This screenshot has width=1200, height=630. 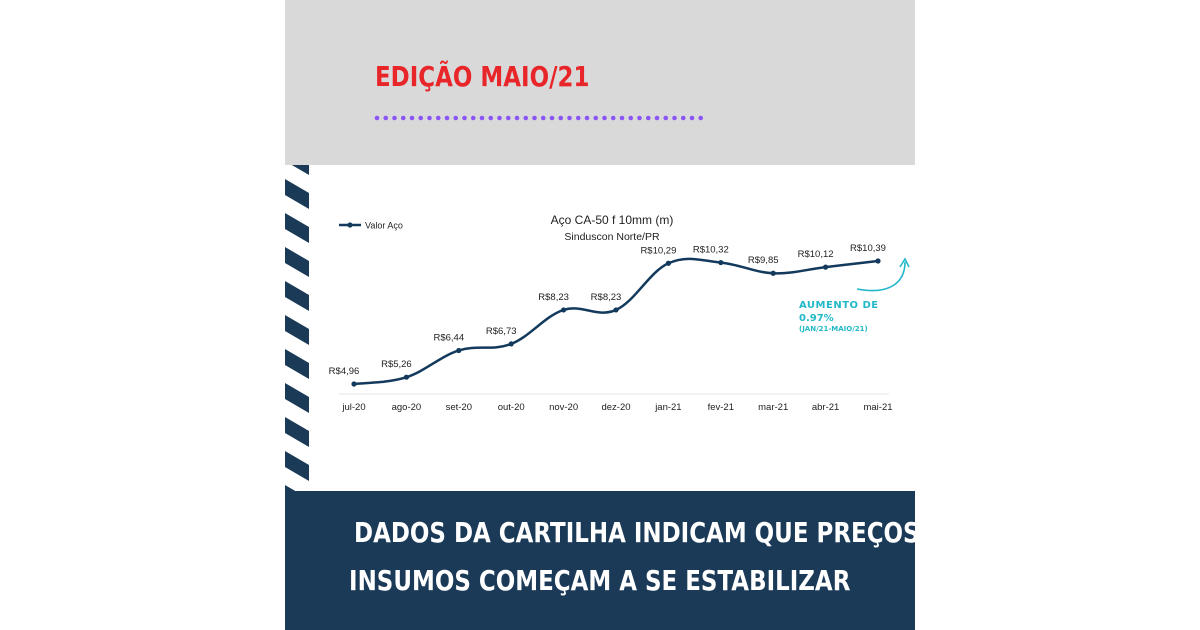 What do you see at coordinates (612, 220) in the screenshot?
I see `chart-title: Aço CA-50 f 10mm (m)` at bounding box center [612, 220].